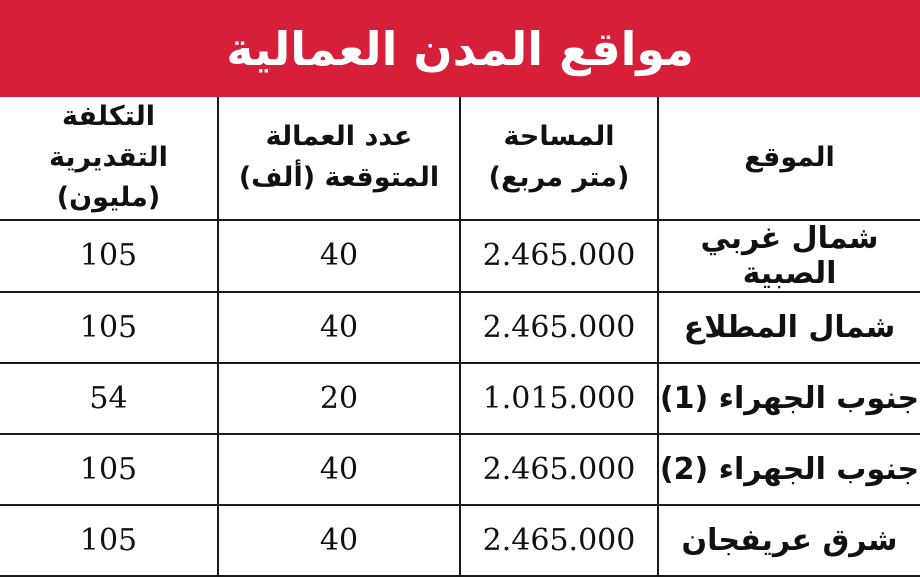 This screenshot has width=920, height=577. Describe the element at coordinates (339, 177) in the screenshot. I see `header-workers-line2: المتوقعة (ألف)` at that location.